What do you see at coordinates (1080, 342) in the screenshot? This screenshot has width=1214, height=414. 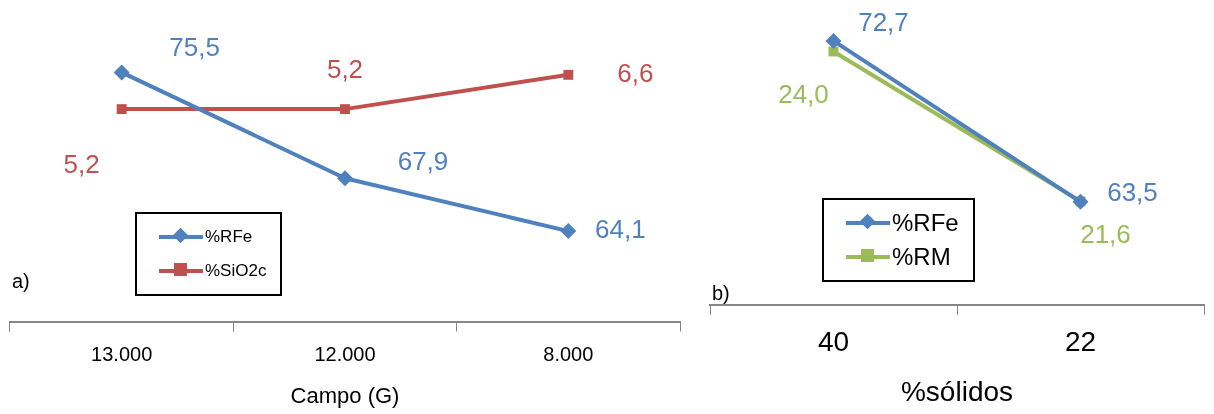 I see `x-tick-label: 22` at bounding box center [1080, 342].